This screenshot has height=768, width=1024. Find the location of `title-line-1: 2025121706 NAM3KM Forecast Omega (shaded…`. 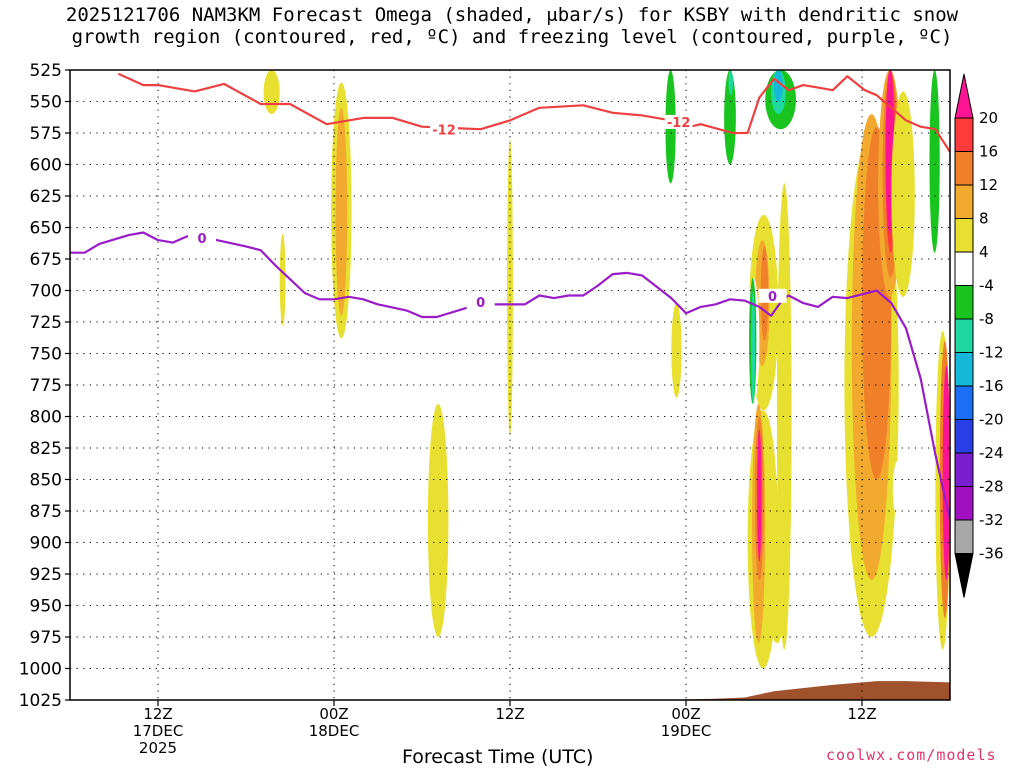

title-line-1: 2025121706 NAM3KM Forecast Omega (shaded… is located at coordinates (512, 15).